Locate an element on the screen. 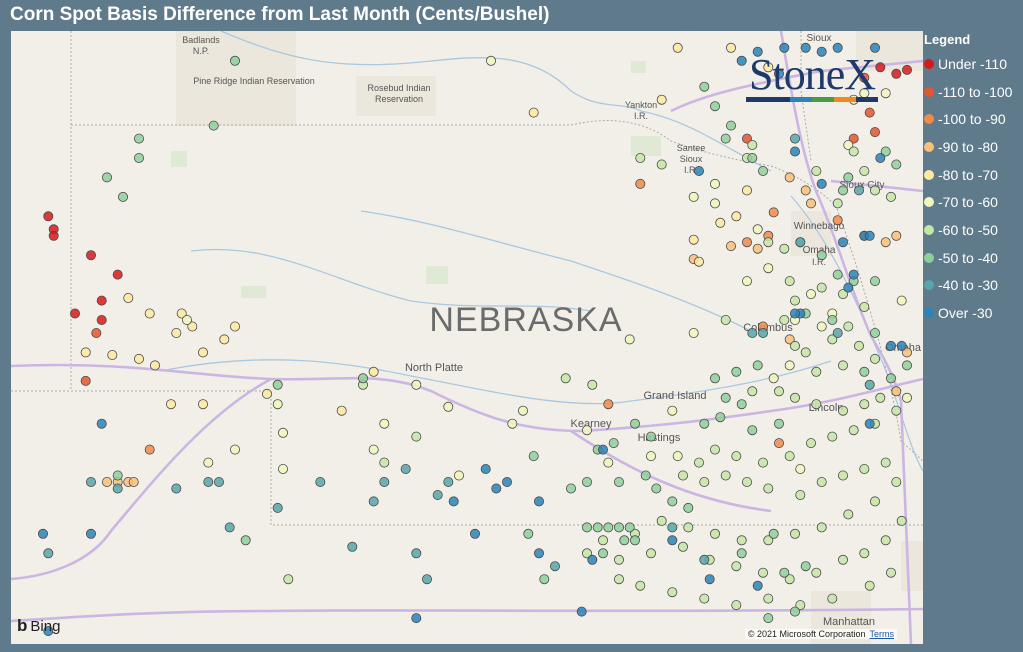  legend-item: -100 to -90 is located at coordinates (973, 119).